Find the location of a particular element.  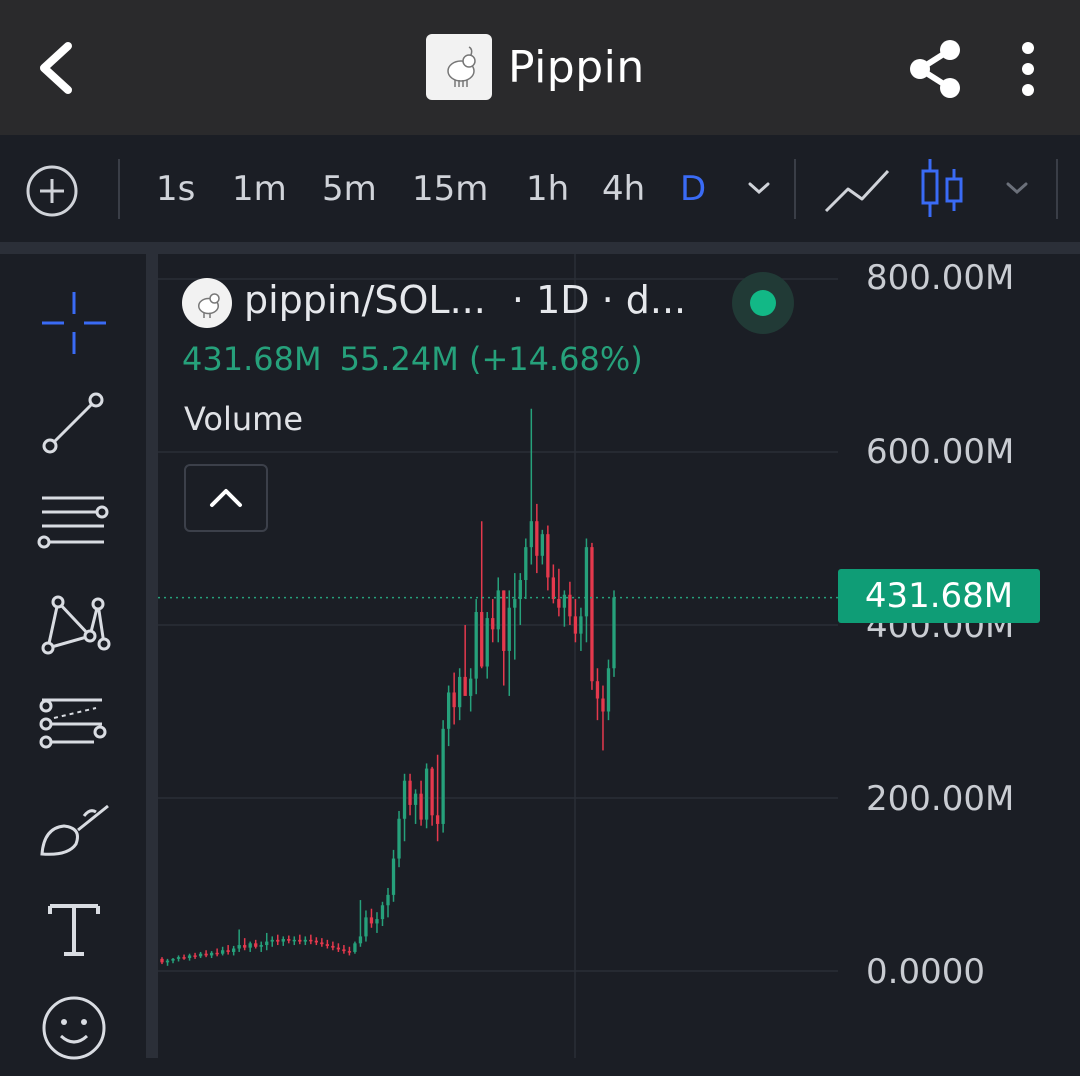

emoji-tool is located at coordinates (74, 1032).